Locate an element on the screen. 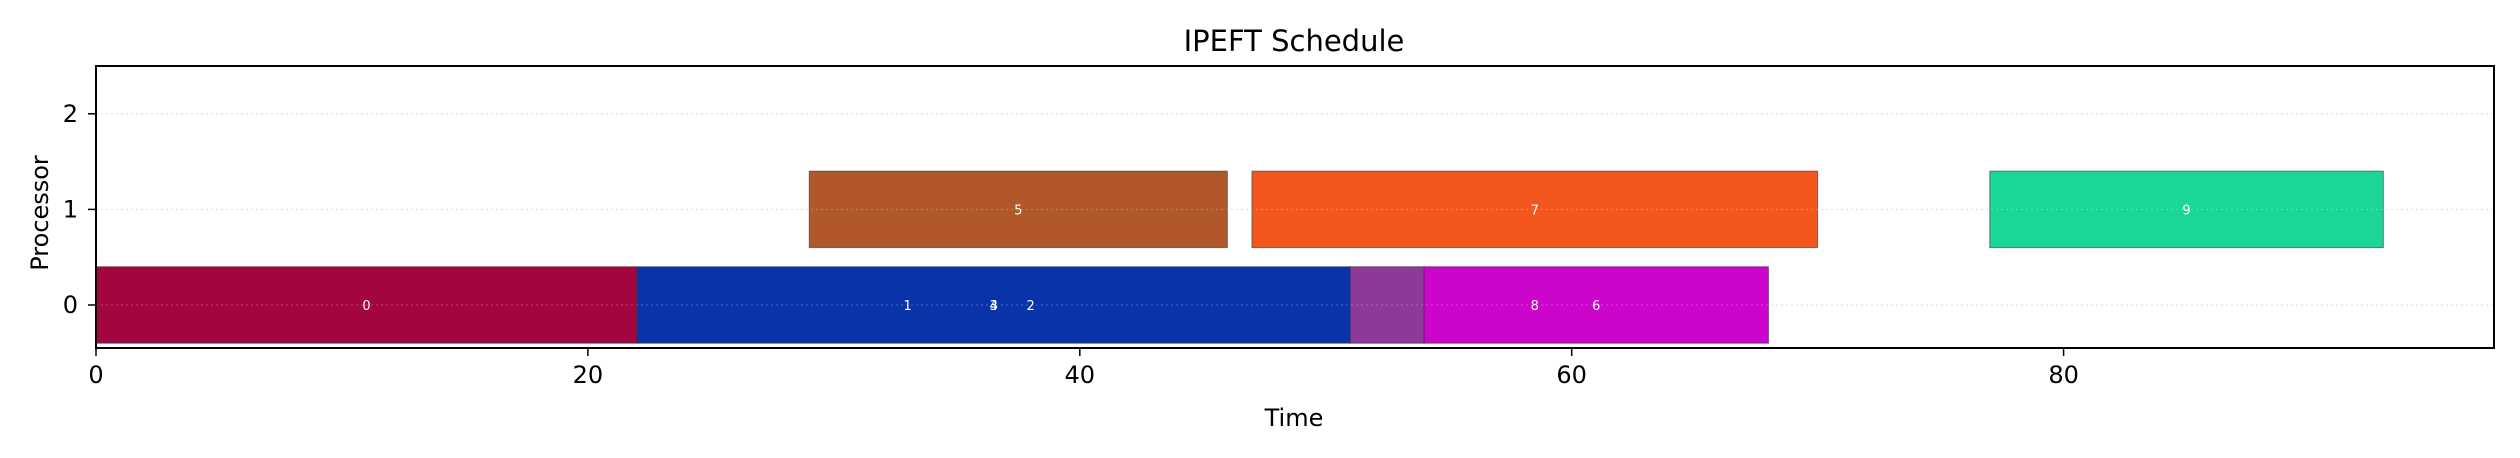  task-label: 6 is located at coordinates (1596, 306).